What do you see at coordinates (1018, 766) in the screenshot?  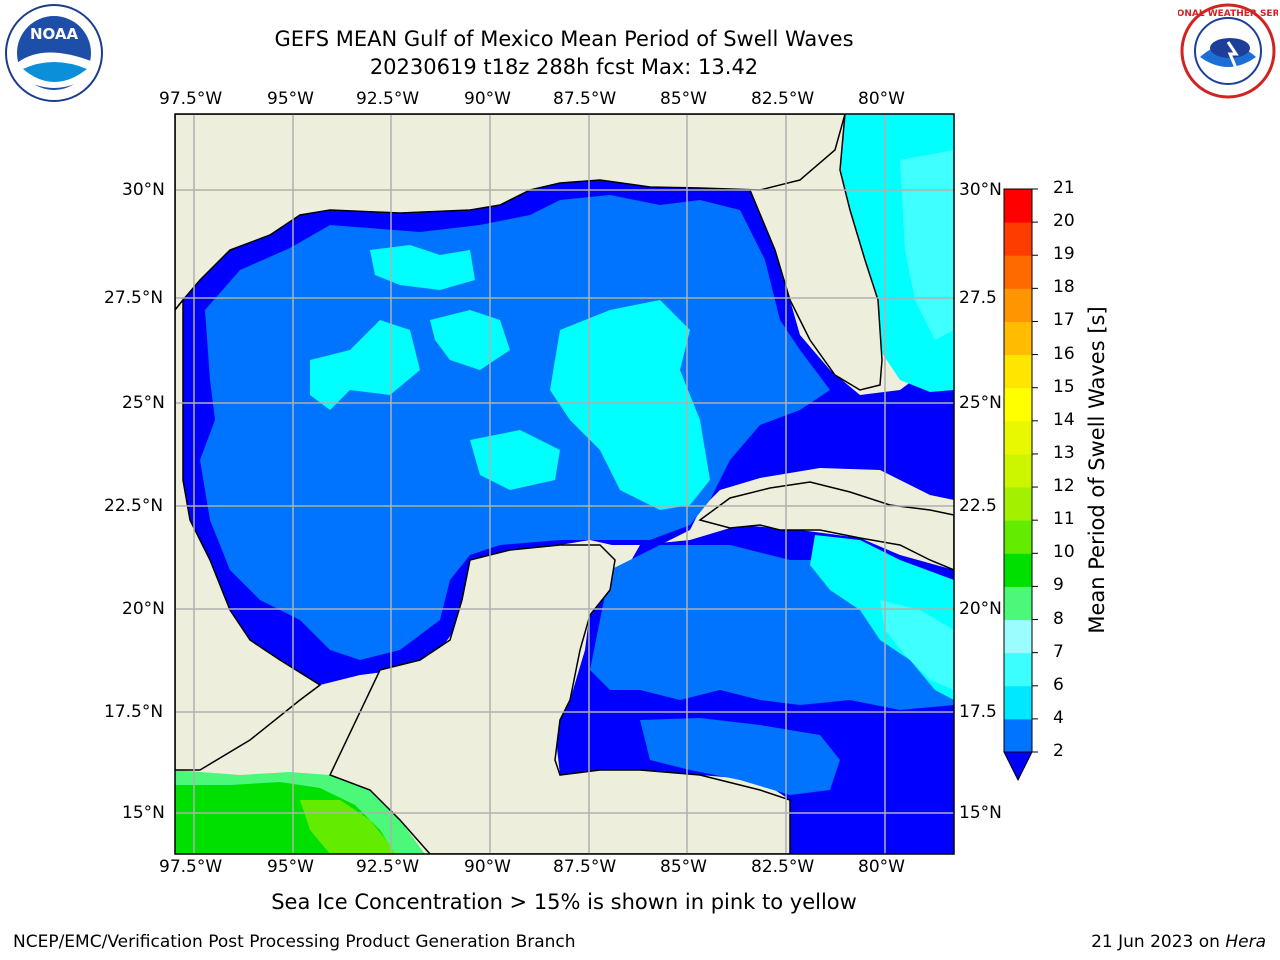 I see `colorbar-extend-arrow` at bounding box center [1018, 766].